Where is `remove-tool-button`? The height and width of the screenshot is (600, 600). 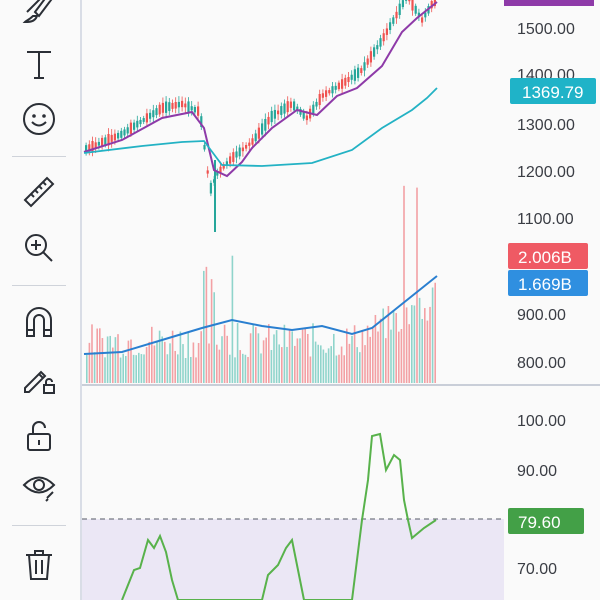
remove-tool-button is located at coordinates (39, 564).